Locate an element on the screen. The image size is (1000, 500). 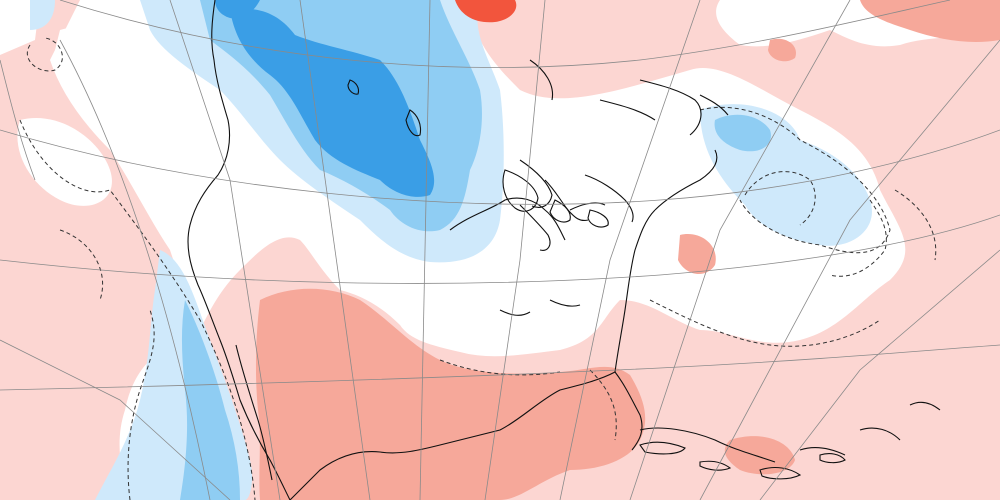
warm-strong-regions is located at coordinates (486, 11).